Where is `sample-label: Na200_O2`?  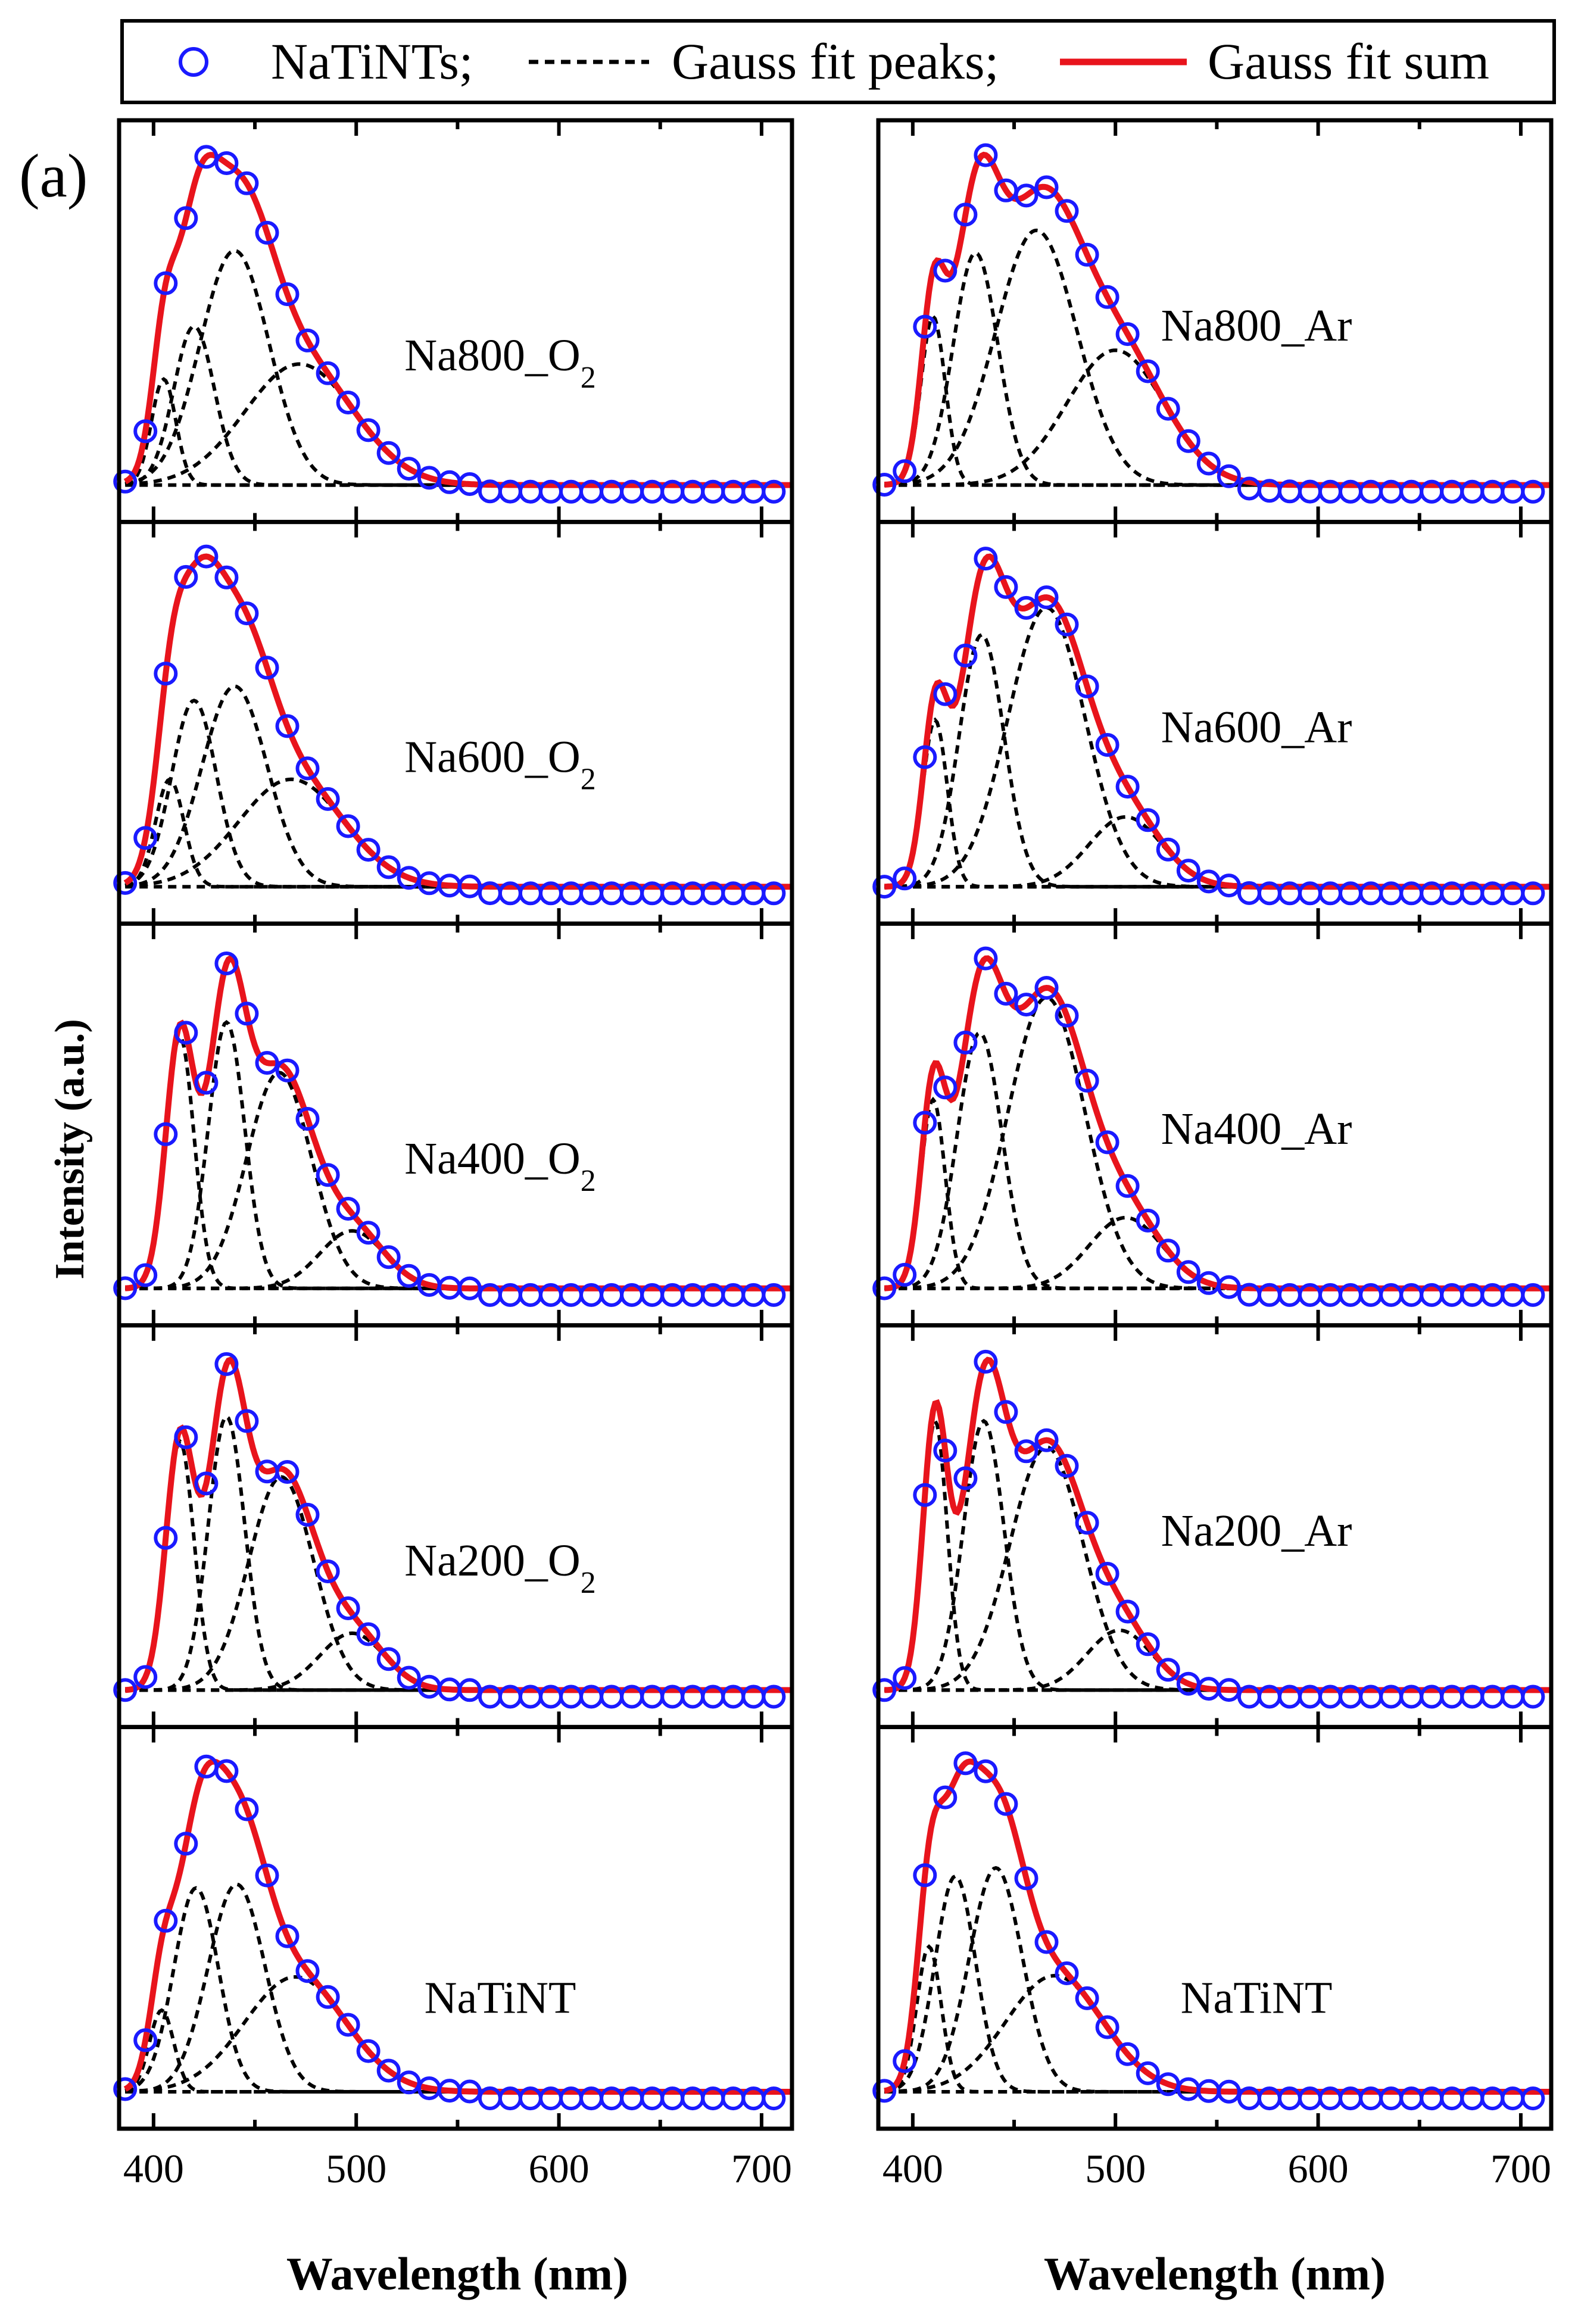 sample-label: Na200_O2 is located at coordinates (500, 1568).